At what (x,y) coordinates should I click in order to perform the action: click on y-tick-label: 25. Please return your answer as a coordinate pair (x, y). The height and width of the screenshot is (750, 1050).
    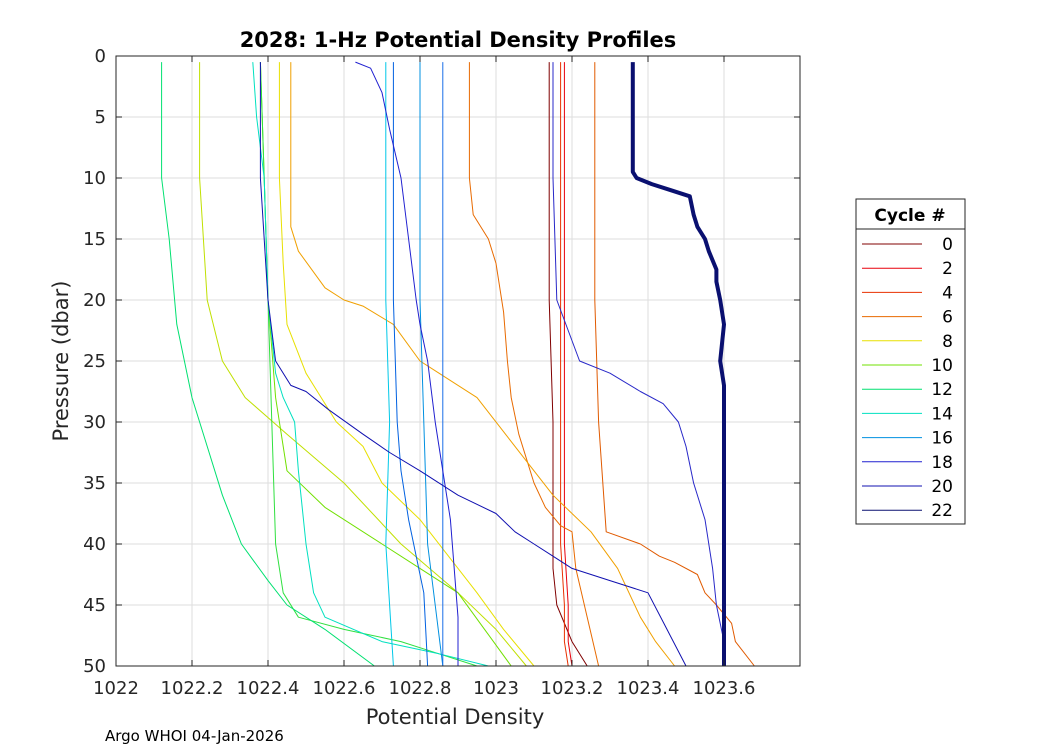
    Looking at the image, I should click on (94, 361).